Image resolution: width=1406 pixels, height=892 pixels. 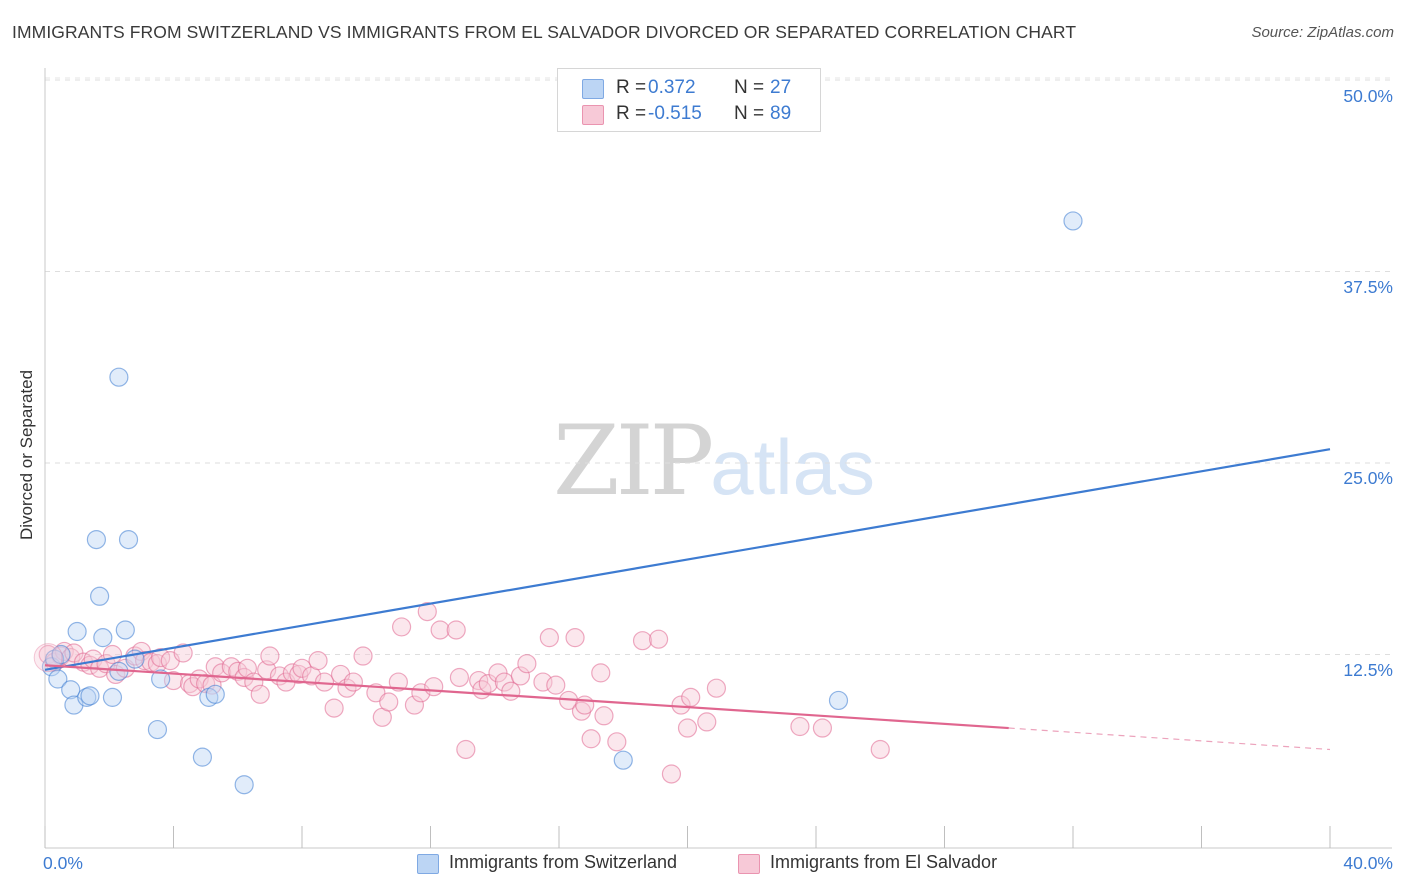 I want to click on chart-source: Source: ZipAtlas.com, so click(x=1322, y=32).